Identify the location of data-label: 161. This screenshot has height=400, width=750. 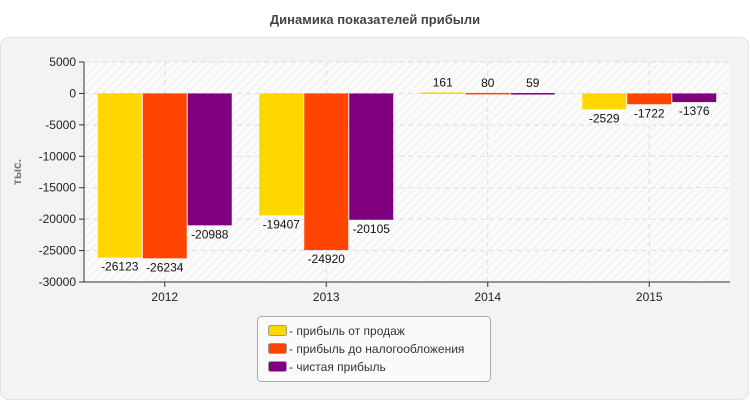
(443, 82).